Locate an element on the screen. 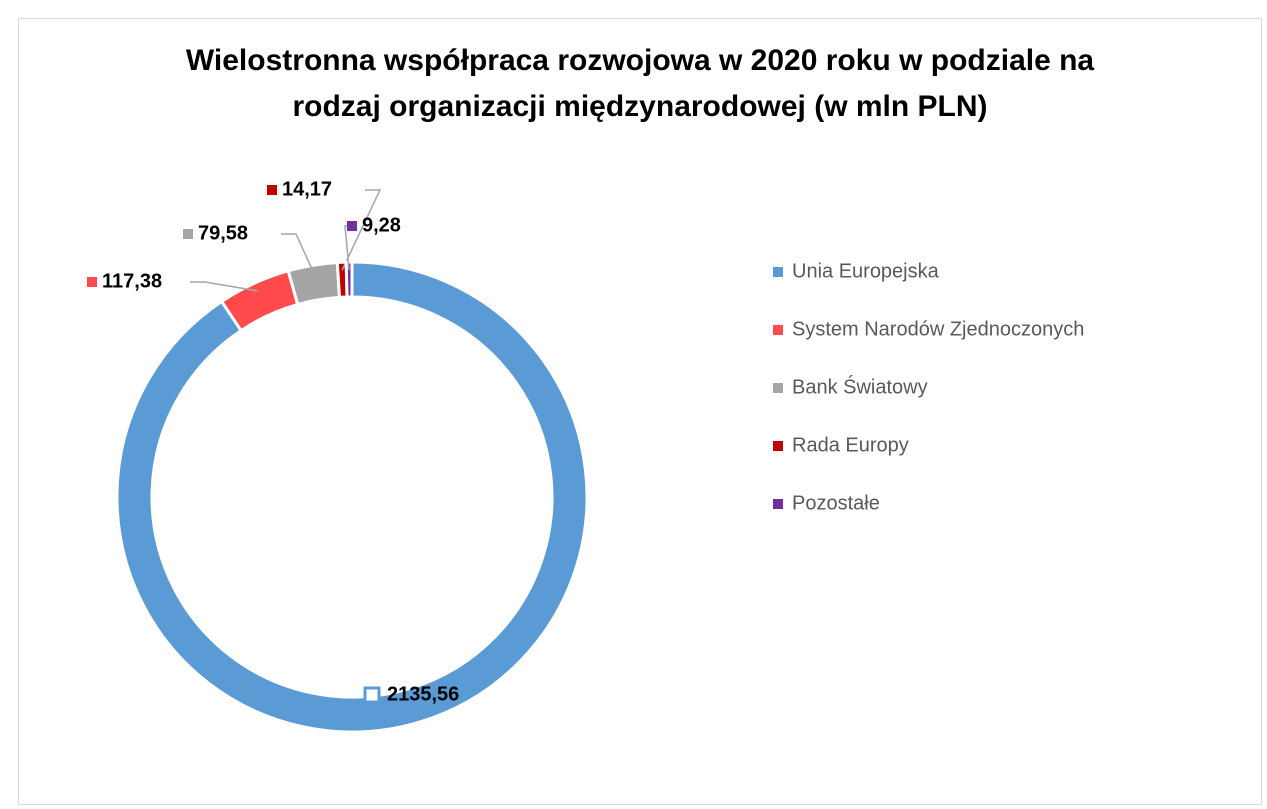 Image resolution: width=1267 pixels, height=809 pixels. legend-label: Bank Światowy is located at coordinates (860, 386).